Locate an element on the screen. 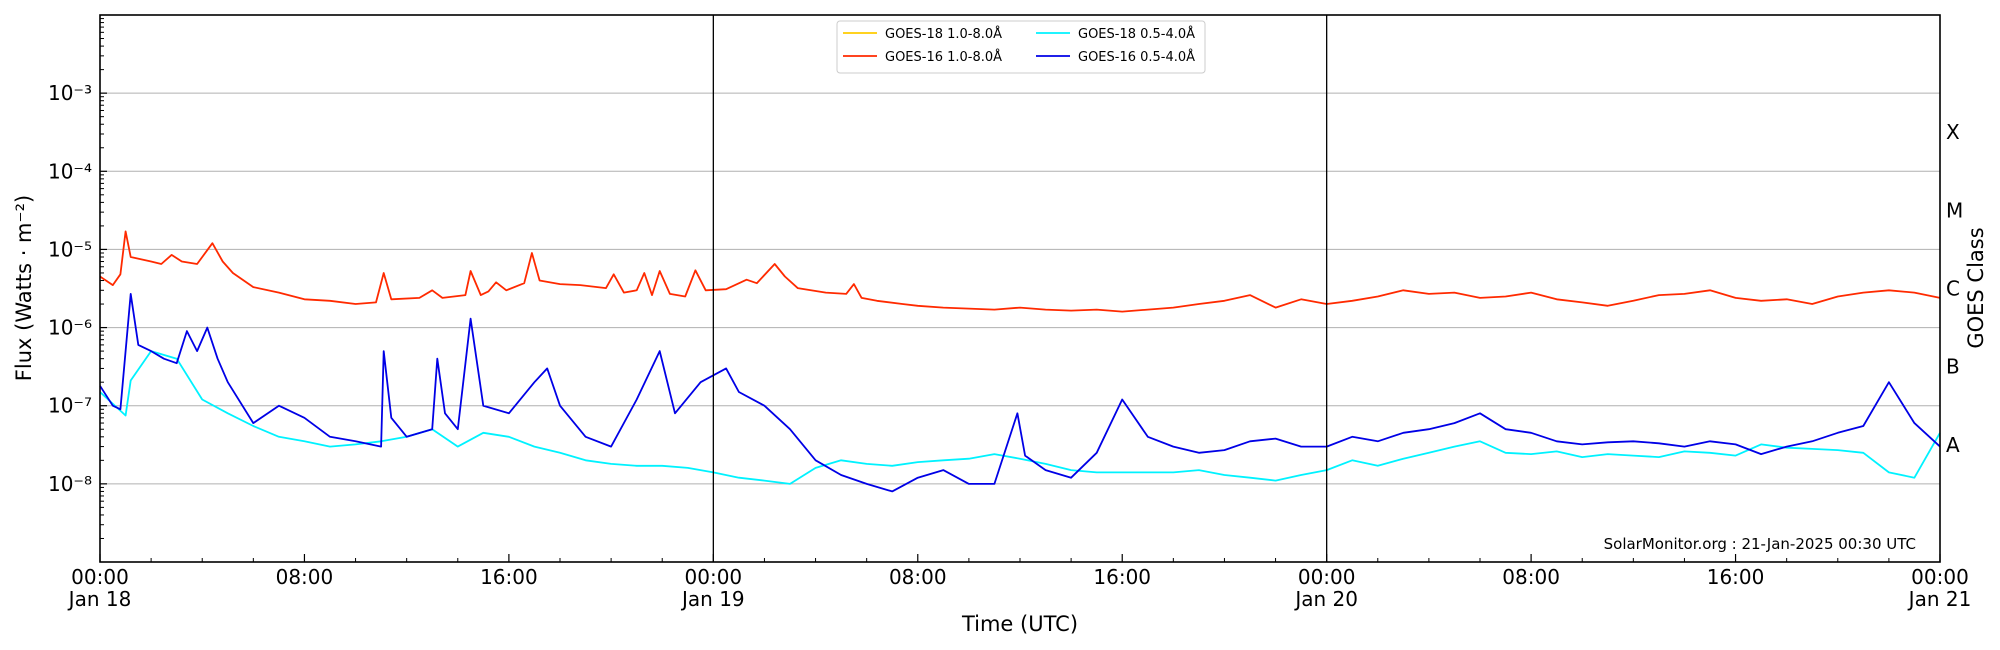 This screenshot has width=2000, height=650. x-tick-date: Jan 20 is located at coordinates (1325, 599).